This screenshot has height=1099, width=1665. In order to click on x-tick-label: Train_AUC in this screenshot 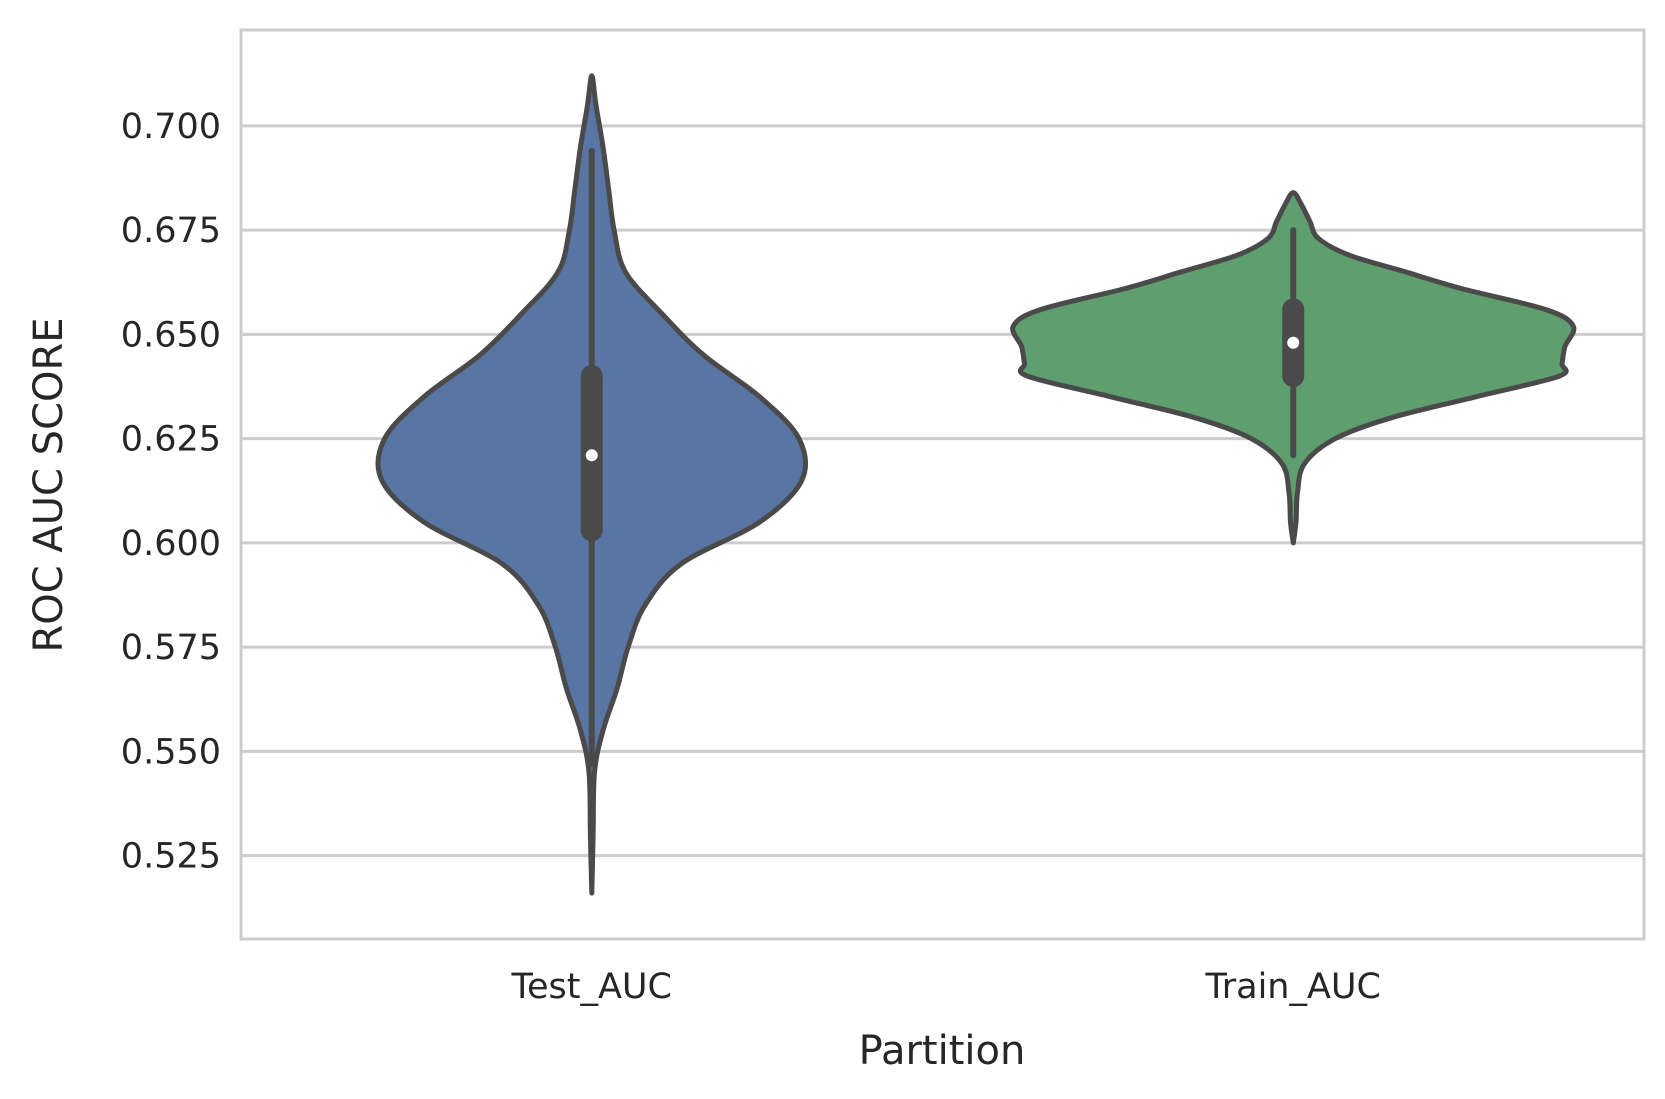, I will do `click(1293, 987)`.